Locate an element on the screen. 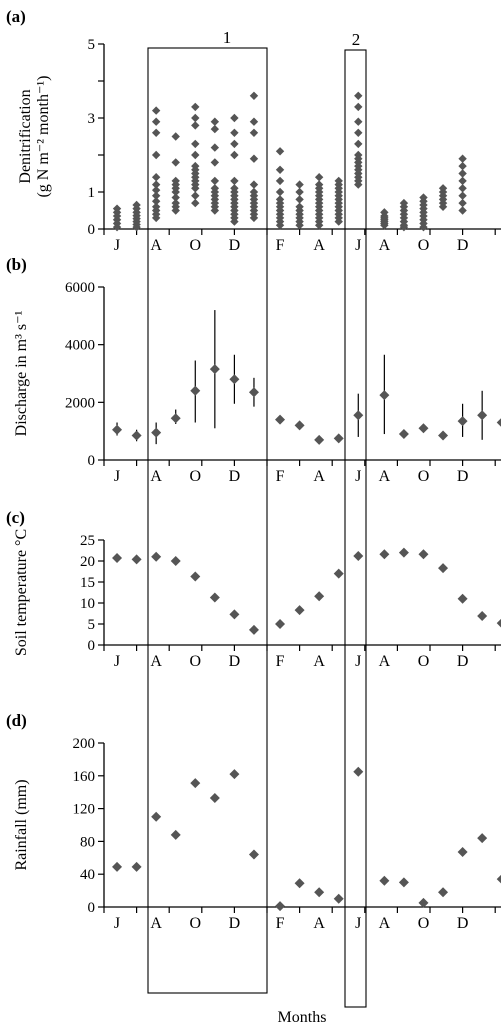 The width and height of the screenshot is (501, 1030). y-tick-label: 120 is located at coordinates (84, 810).